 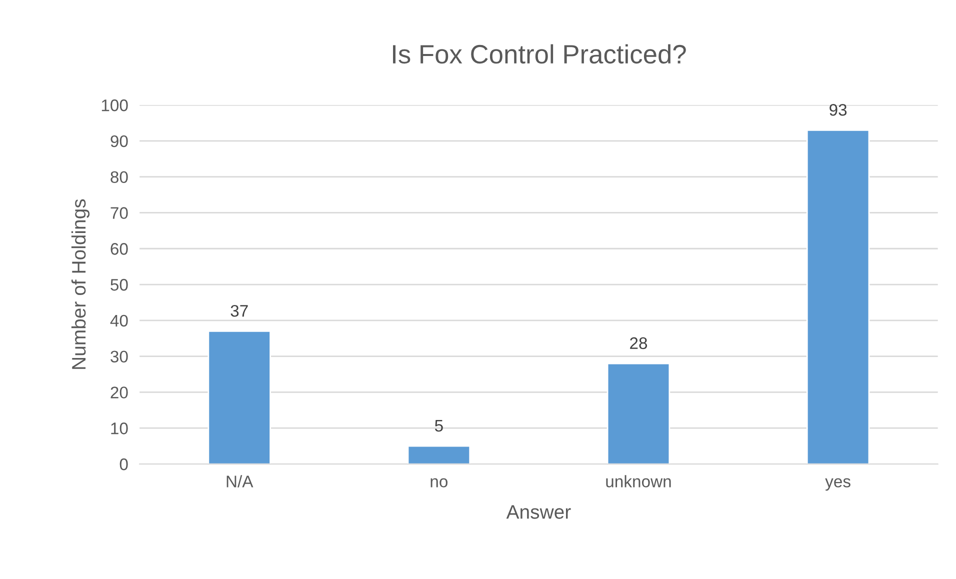 I want to click on data-label: 5, so click(x=438, y=426).